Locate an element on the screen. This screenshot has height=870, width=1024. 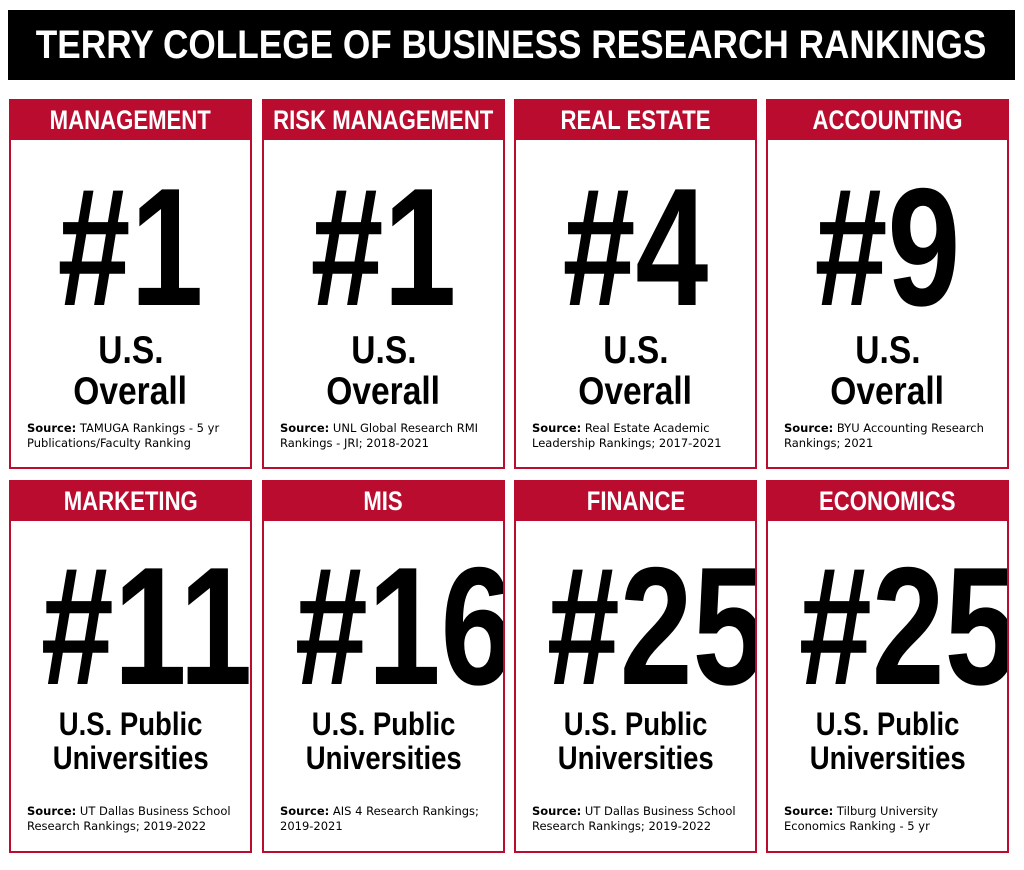
card-category: RISK MANAGEMENT is located at coordinates (383, 120).